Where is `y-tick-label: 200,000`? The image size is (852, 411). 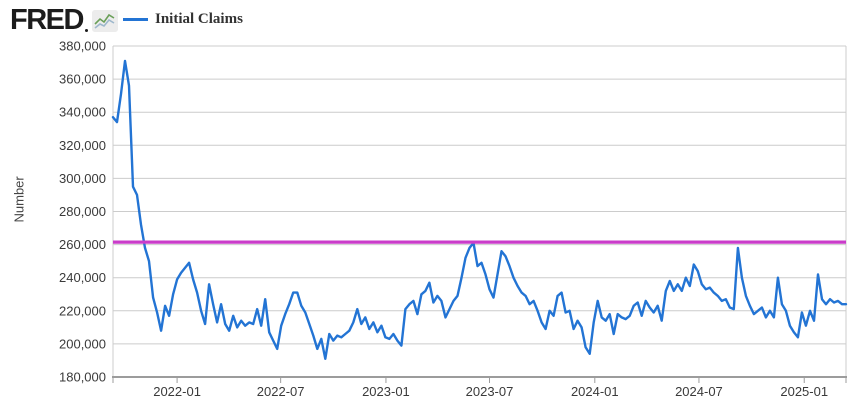
y-tick-label: 200,000 is located at coordinates (82, 343).